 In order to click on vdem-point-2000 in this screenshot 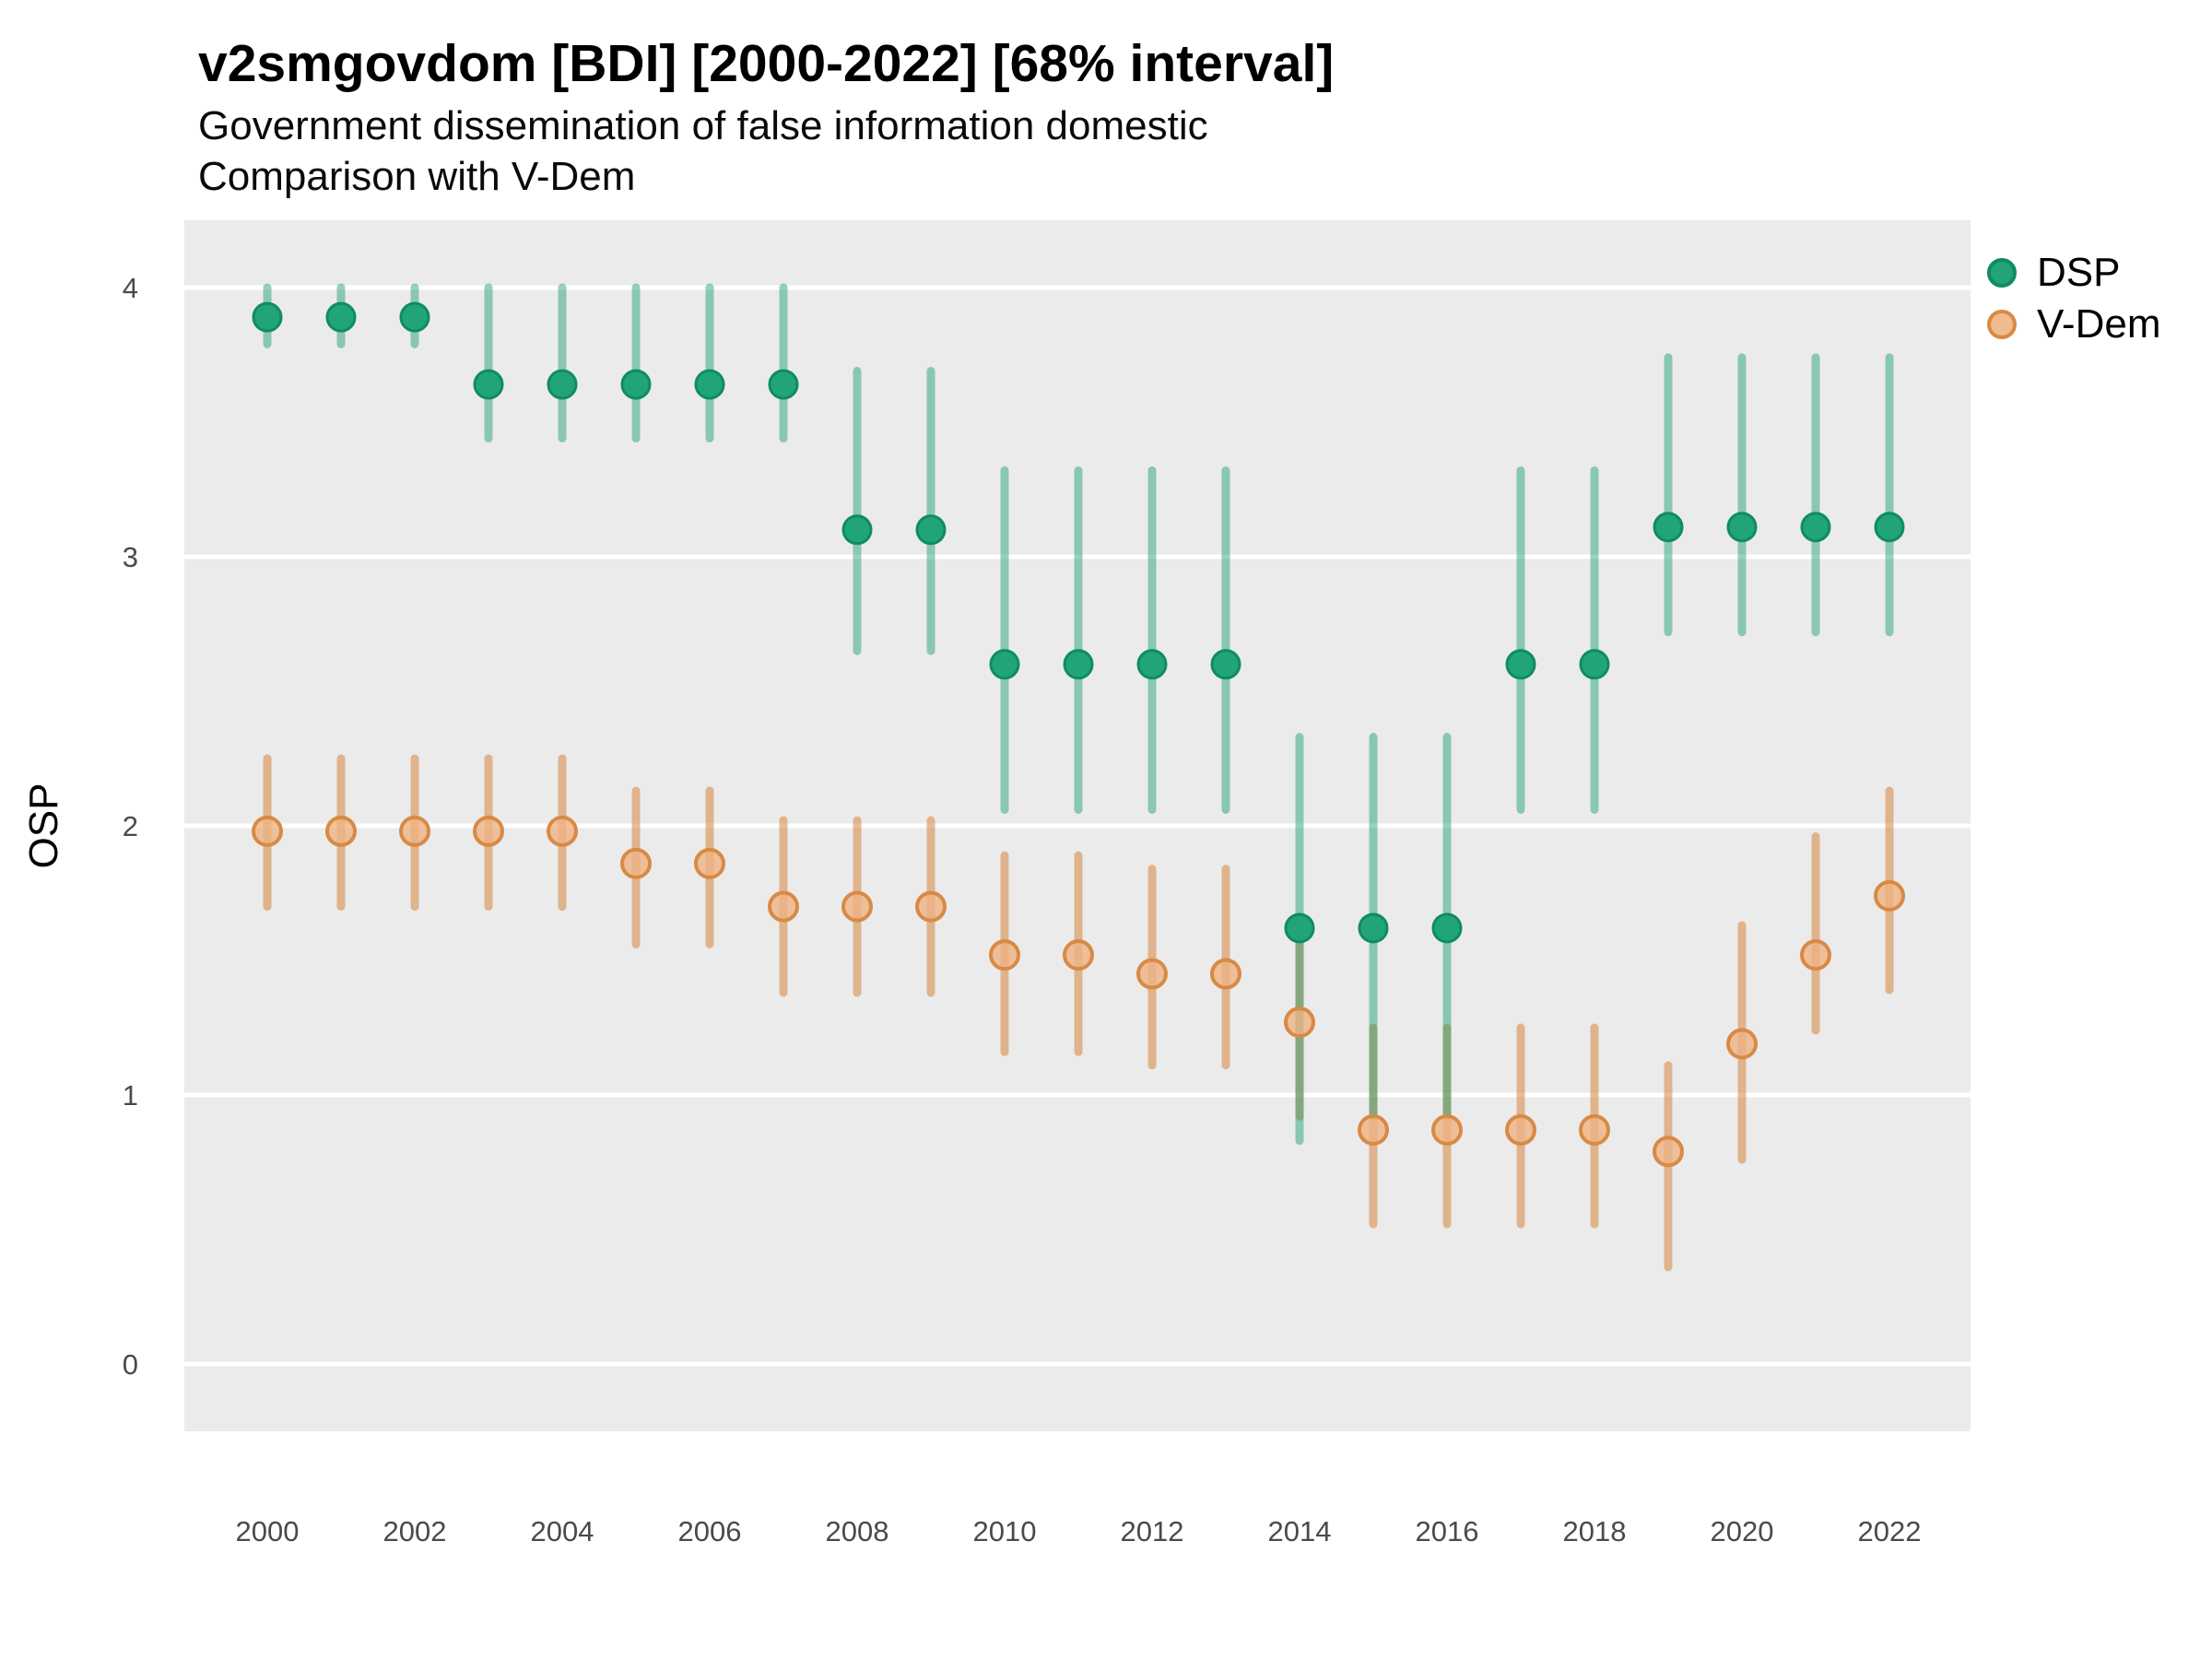, I will do `click(267, 831)`.